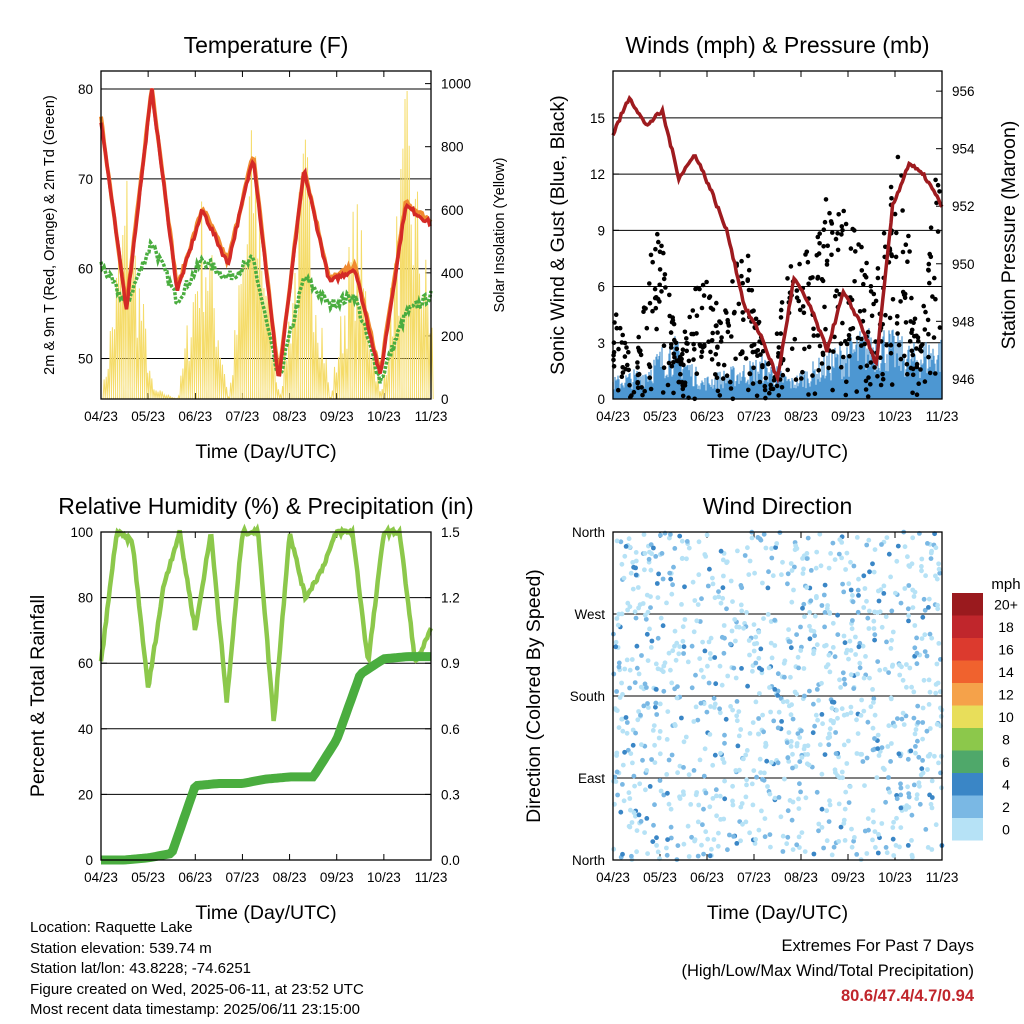 The height and width of the screenshot is (1024, 1024). Describe the element at coordinates (85, 269) in the screenshot. I see `y-tick-label: 60` at that location.